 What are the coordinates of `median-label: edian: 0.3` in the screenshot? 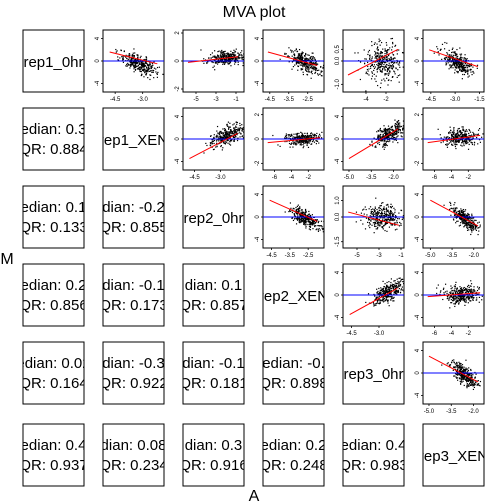 It's located at (54, 129).